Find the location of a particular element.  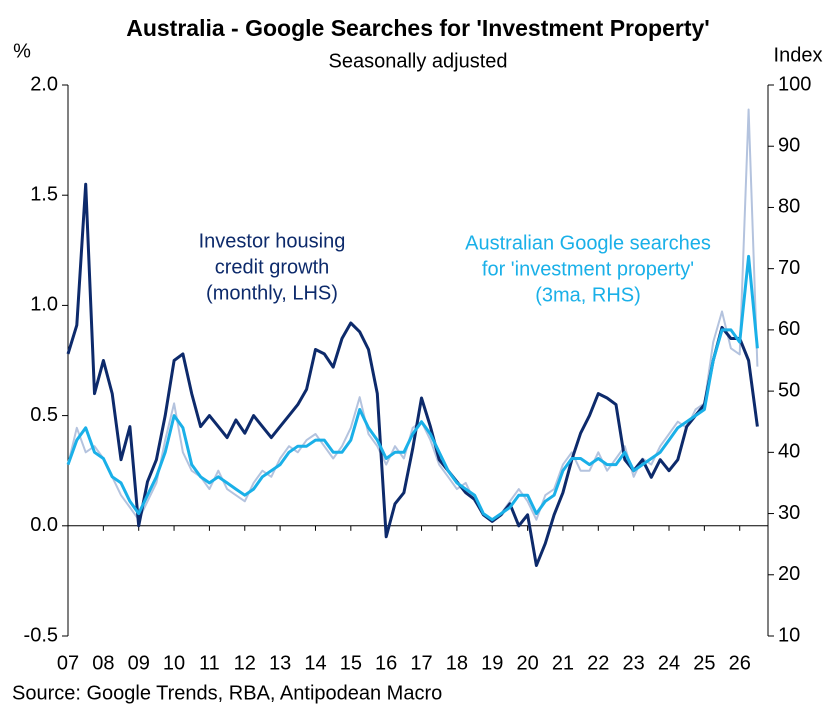

y2-tick-label: 60 is located at coordinates (789, 329).